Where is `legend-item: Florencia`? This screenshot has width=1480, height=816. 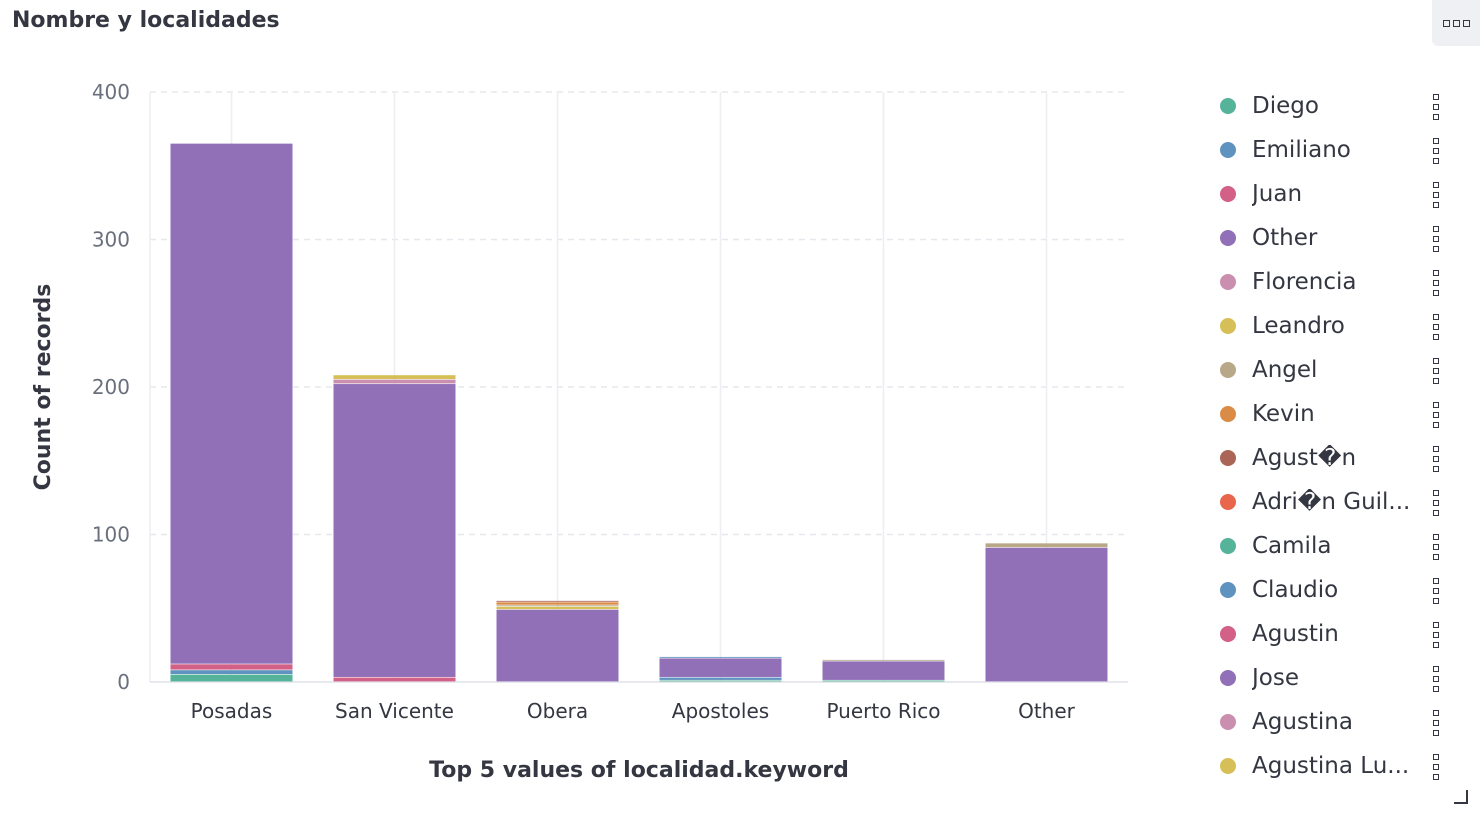
legend-item: Florencia is located at coordinates (1332, 282).